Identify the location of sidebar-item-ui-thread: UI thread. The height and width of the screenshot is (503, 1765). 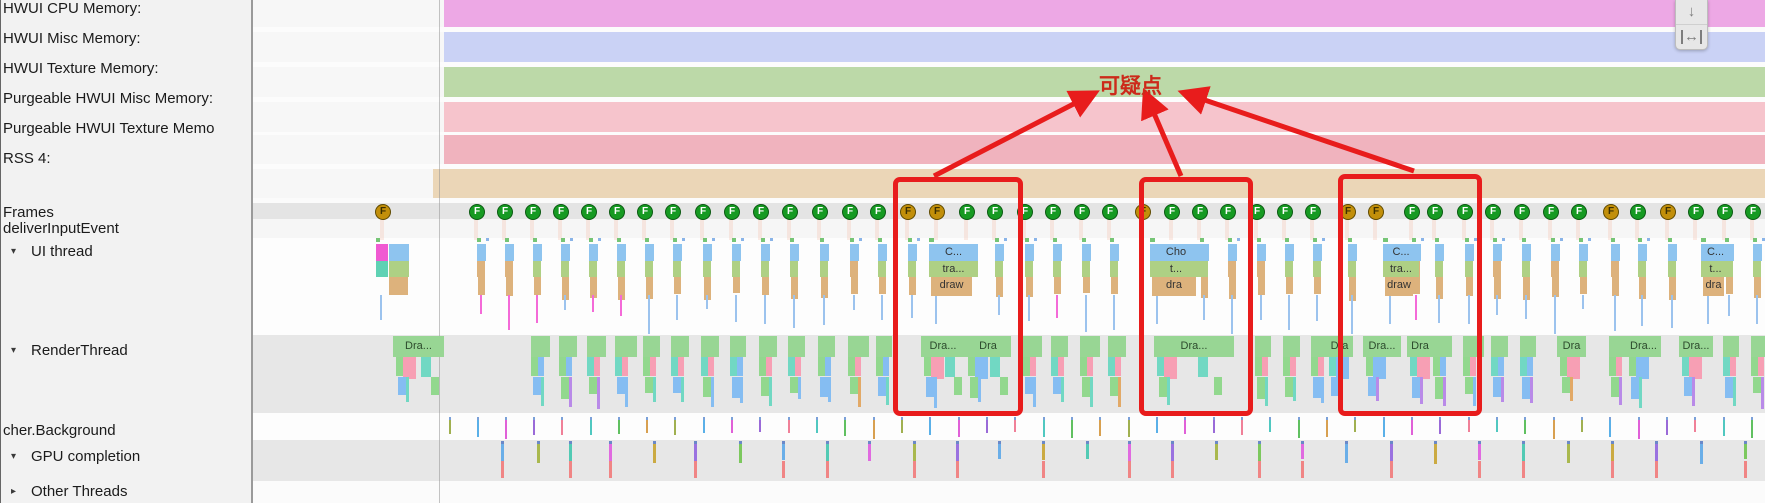
(62, 251).